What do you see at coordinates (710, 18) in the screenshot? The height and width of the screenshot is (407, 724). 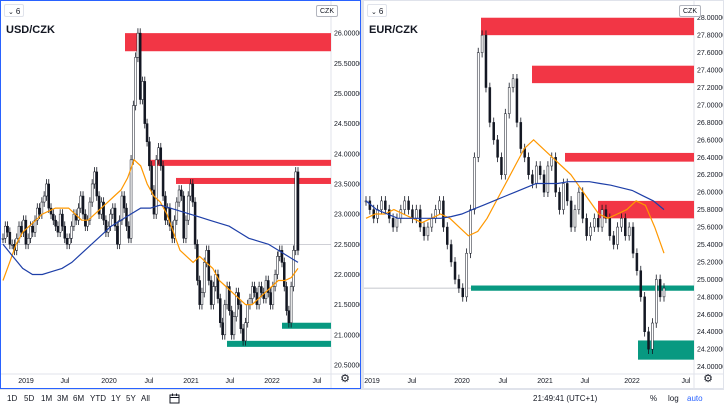 I see `price-tick-label: 28.00000` at bounding box center [710, 18].